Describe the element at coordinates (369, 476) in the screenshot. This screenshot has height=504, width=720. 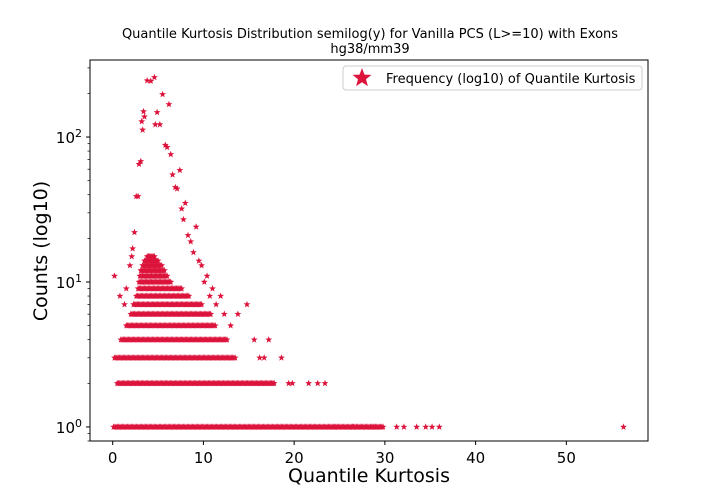
I see `x-axis-label: Quantile Kurtosis` at that location.